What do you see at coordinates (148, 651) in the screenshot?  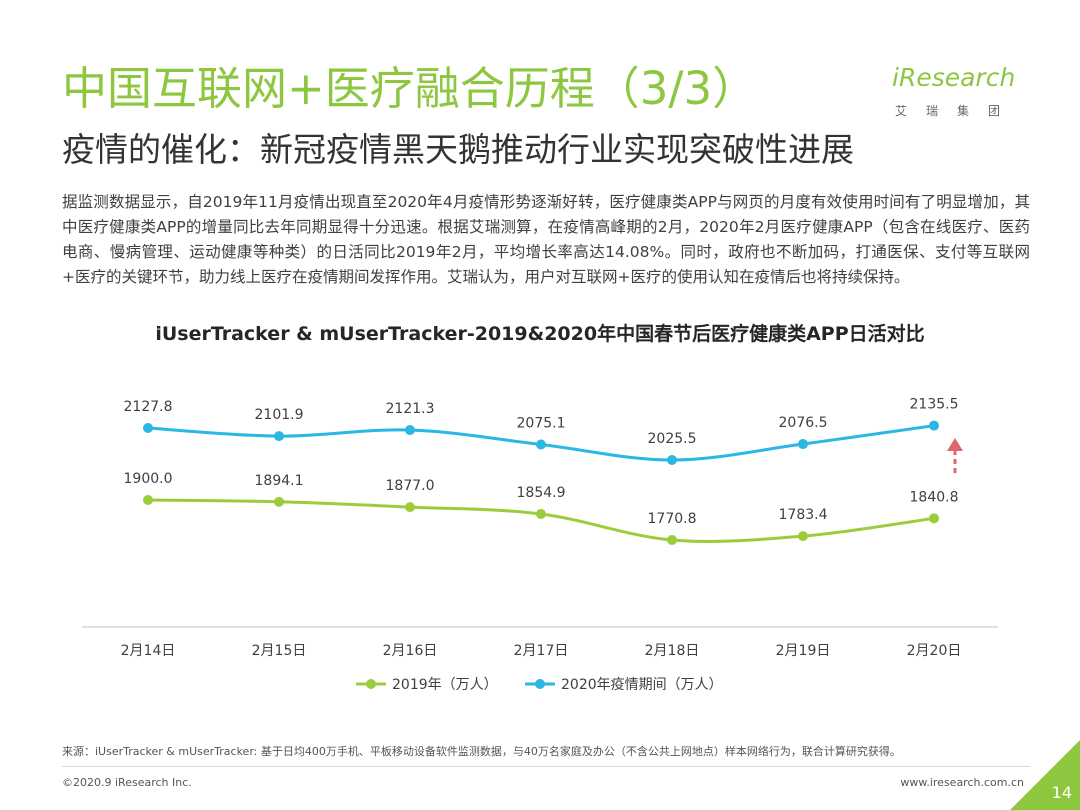 I see `x-tick-label: 2月14日` at bounding box center [148, 651].